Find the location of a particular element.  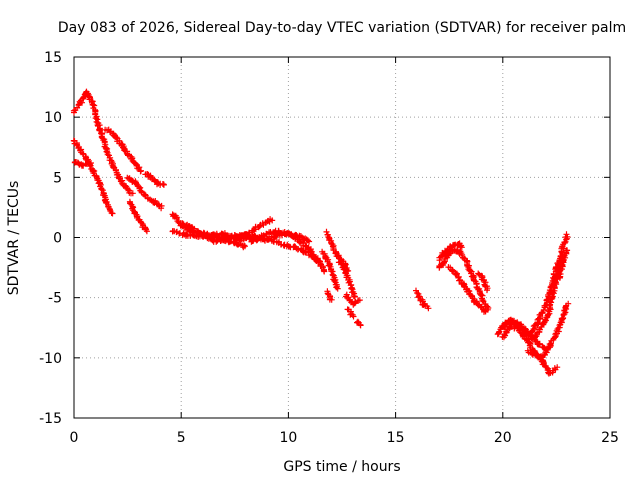

data-series-t31 is located at coordinates (562, 265).